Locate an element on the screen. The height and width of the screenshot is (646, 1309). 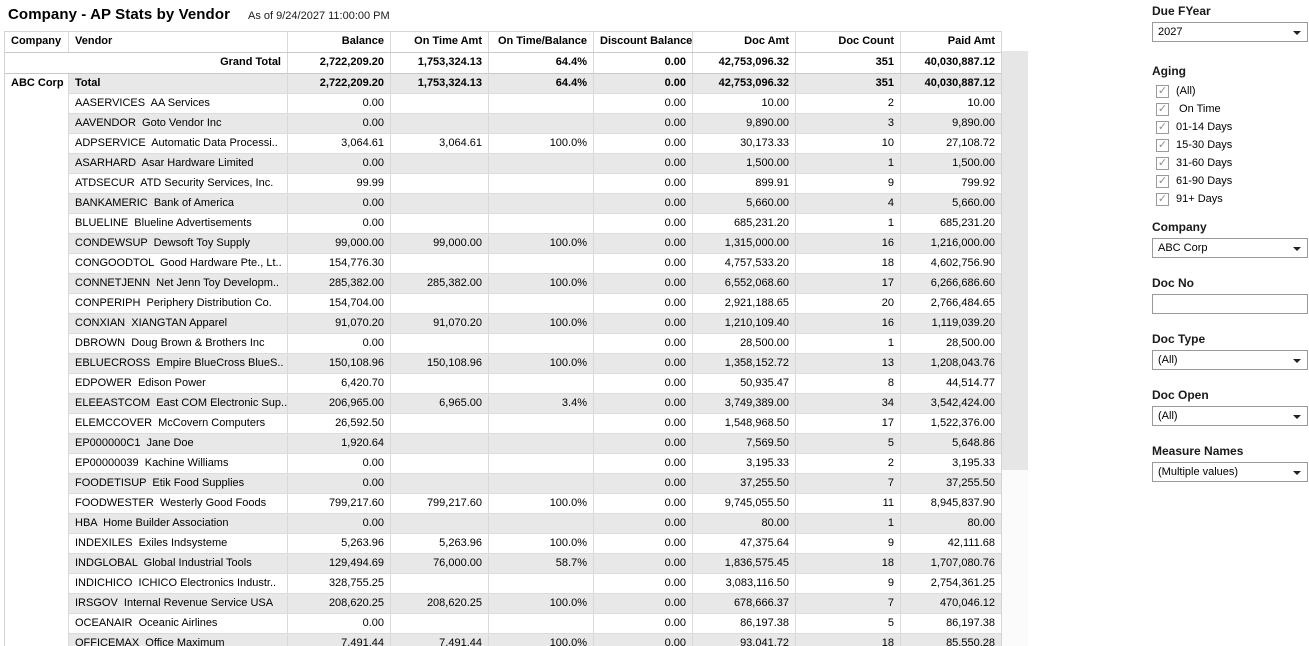
value-cell: 2,766,484.65 is located at coordinates (962, 303).